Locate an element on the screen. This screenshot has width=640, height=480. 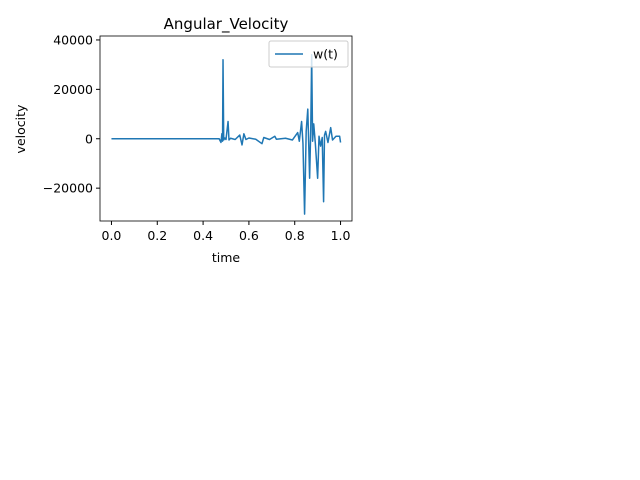
x-tick-label: 0.4 is located at coordinates (203, 235).